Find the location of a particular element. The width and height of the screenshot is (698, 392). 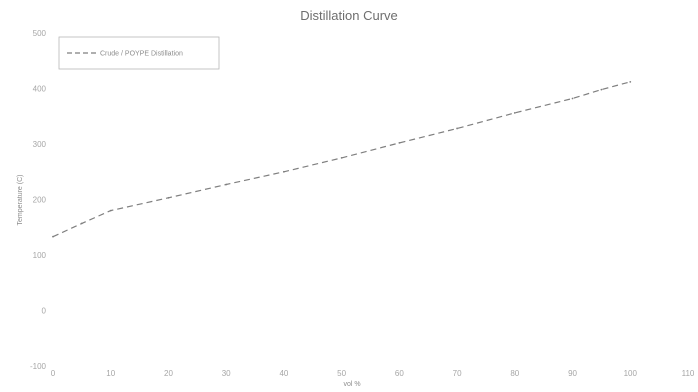

x-tick-label: 70 is located at coordinates (457, 373).